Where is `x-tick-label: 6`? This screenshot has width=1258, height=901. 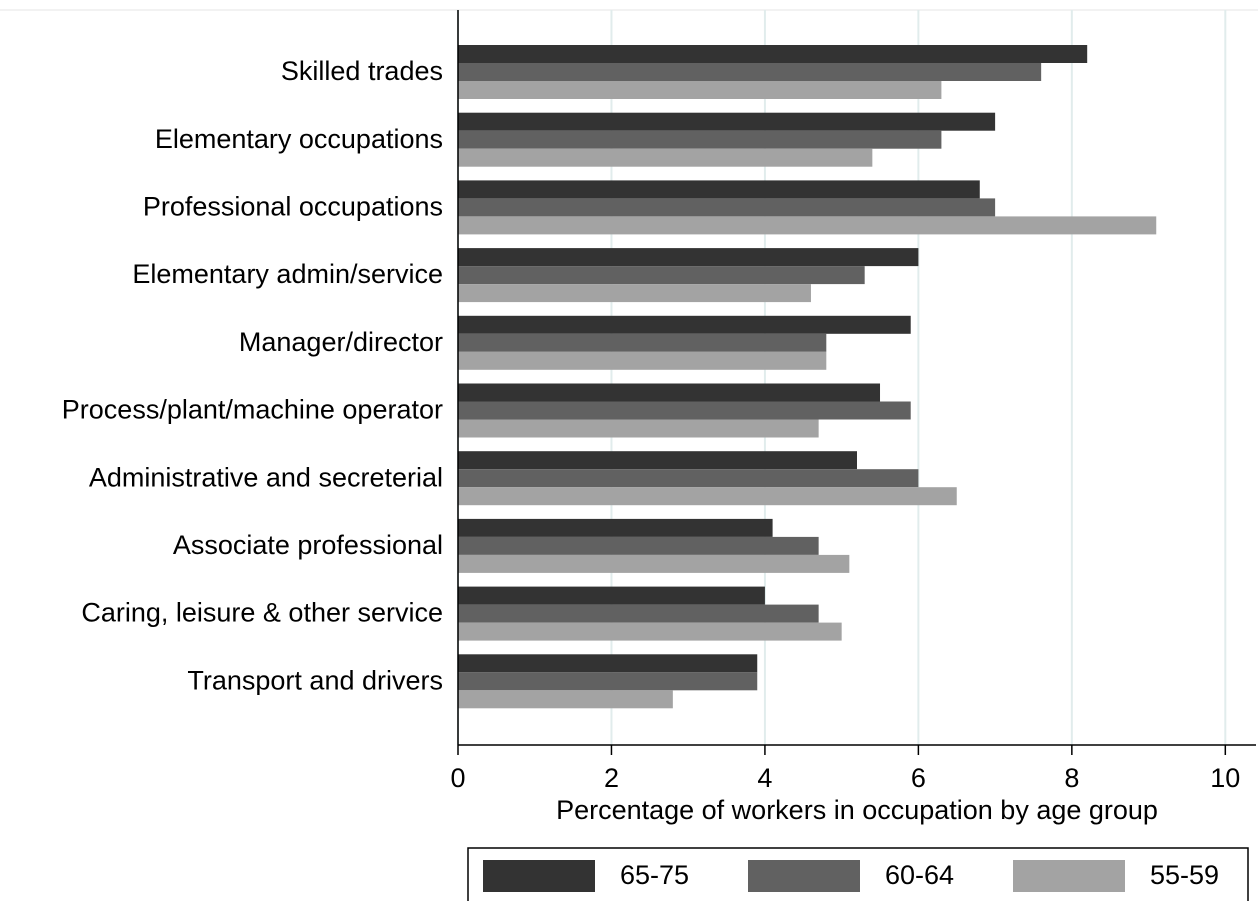 x-tick-label: 6 is located at coordinates (918, 778).